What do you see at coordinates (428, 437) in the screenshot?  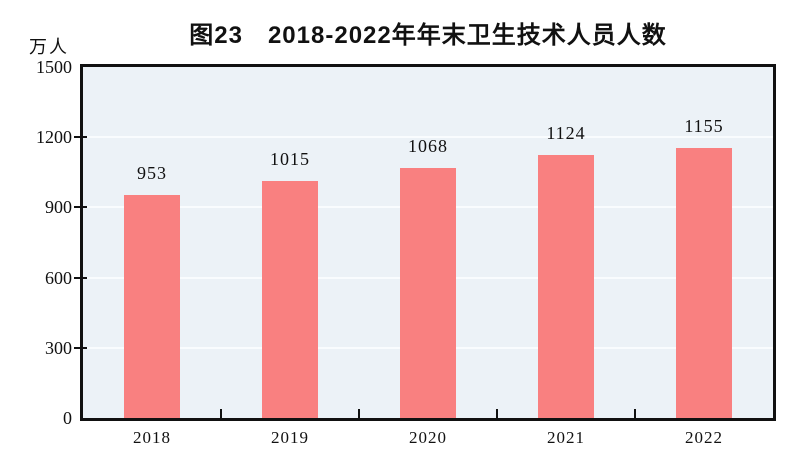 I see `x-axis-label: 2020` at bounding box center [428, 437].